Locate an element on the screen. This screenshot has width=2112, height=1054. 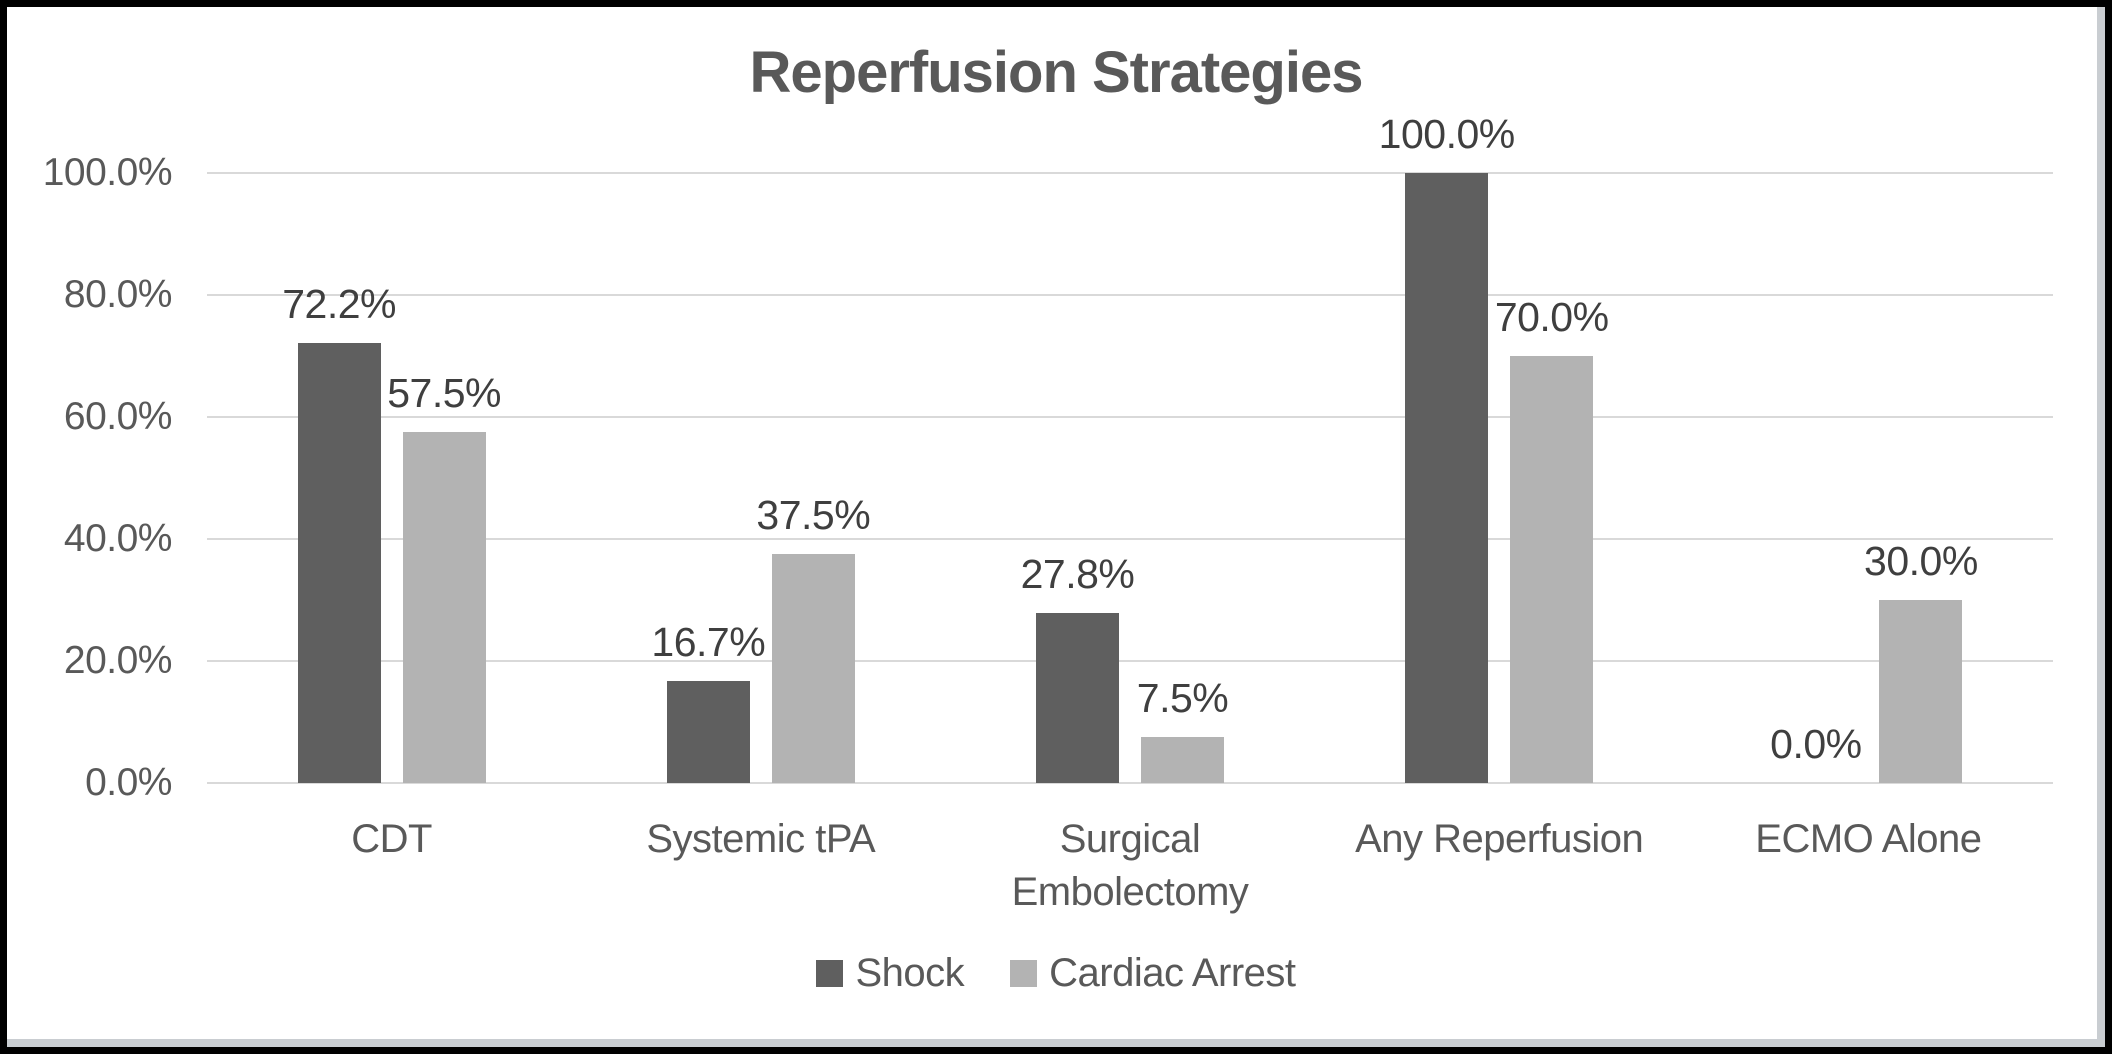
bar-slot-cardiac-arrest-any-reperfusion: 70.0% is located at coordinates (1552, 478).